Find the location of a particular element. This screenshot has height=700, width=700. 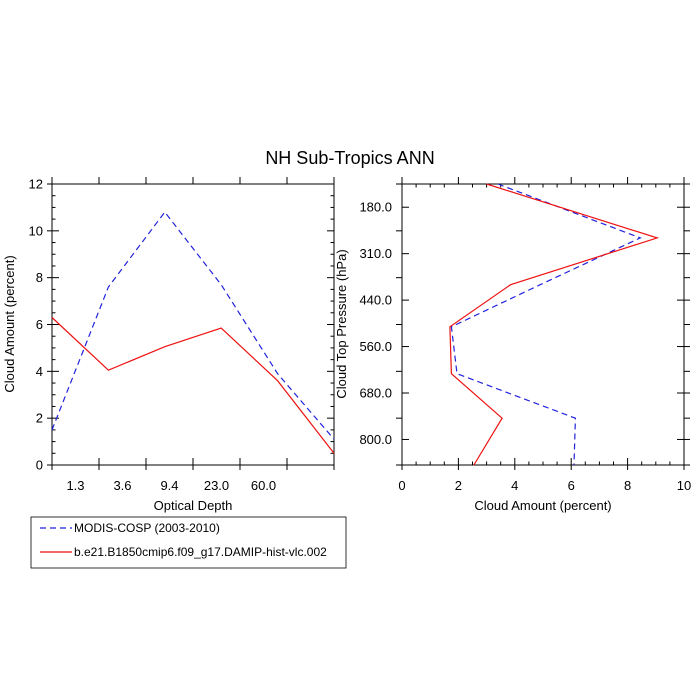

left-xtick-label: 23.0 is located at coordinates (216, 485).